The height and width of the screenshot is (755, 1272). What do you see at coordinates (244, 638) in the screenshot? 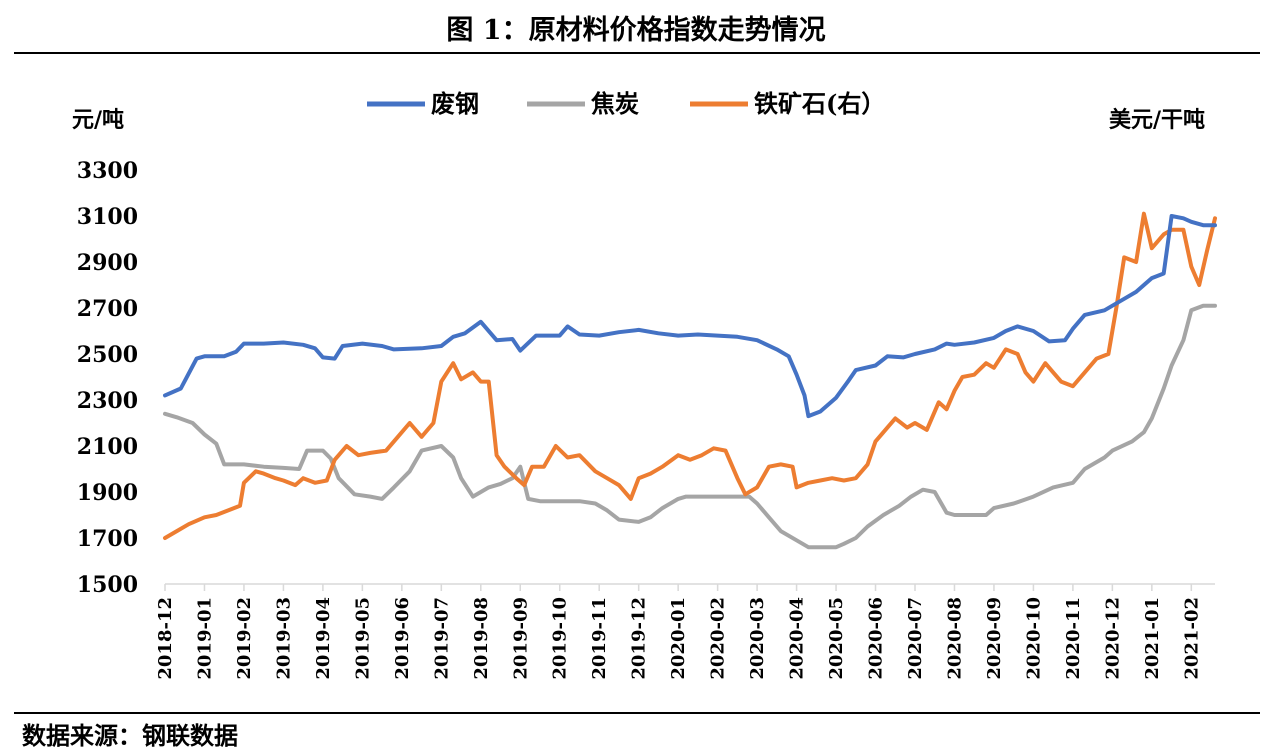
I see `x-tick-label: 2019-02` at bounding box center [244, 638].